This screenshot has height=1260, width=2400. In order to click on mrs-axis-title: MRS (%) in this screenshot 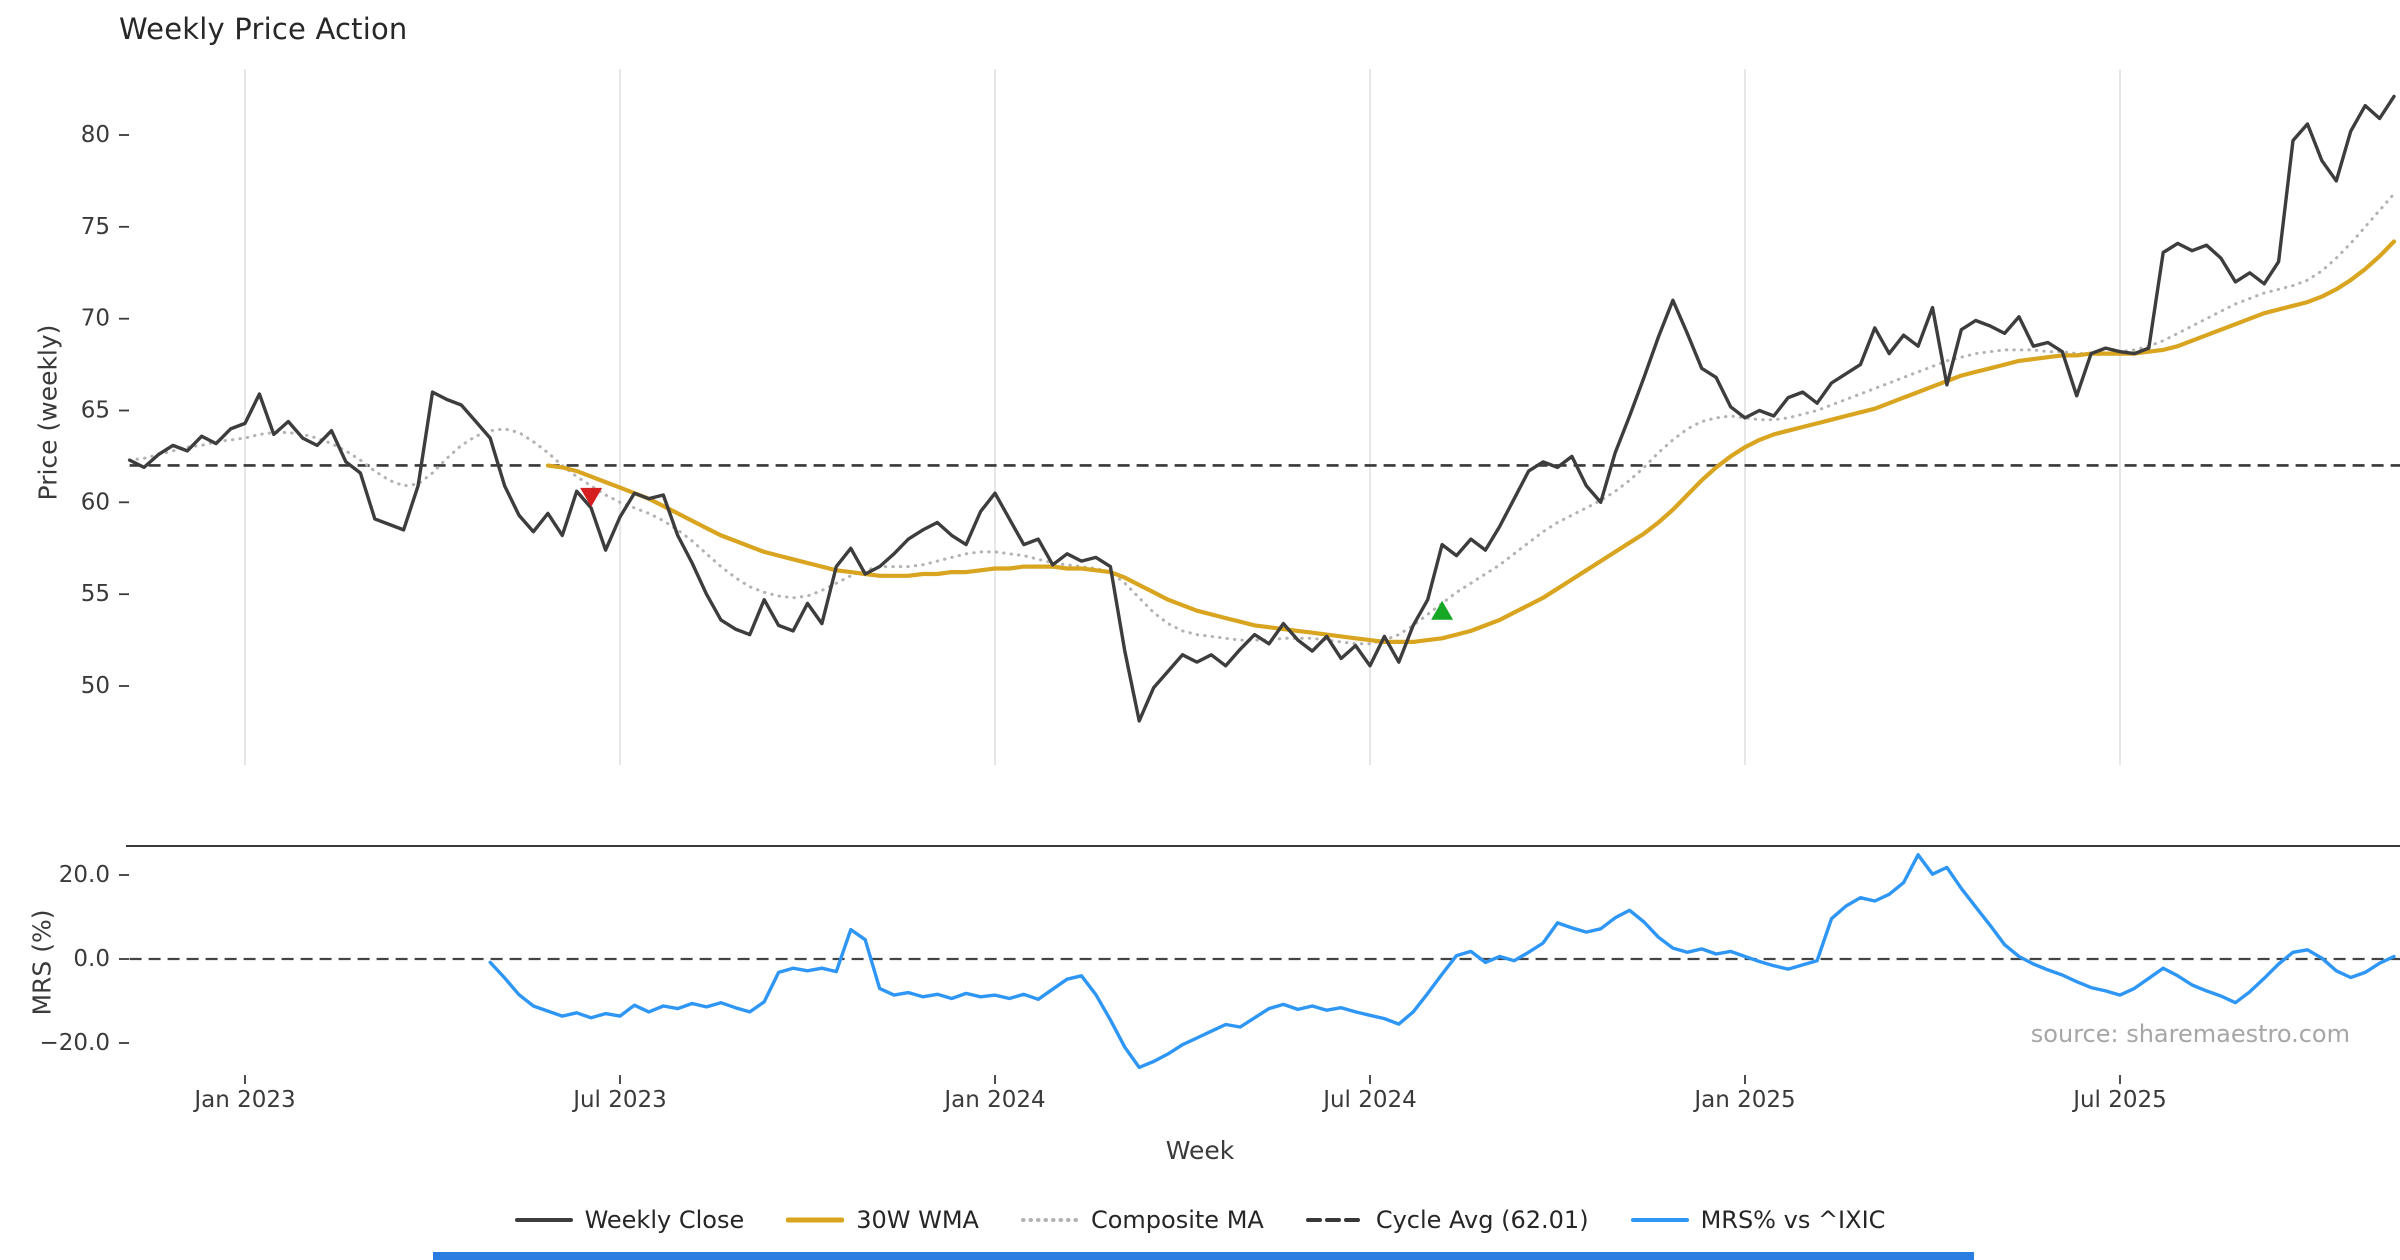, I will do `click(42, 962)`.